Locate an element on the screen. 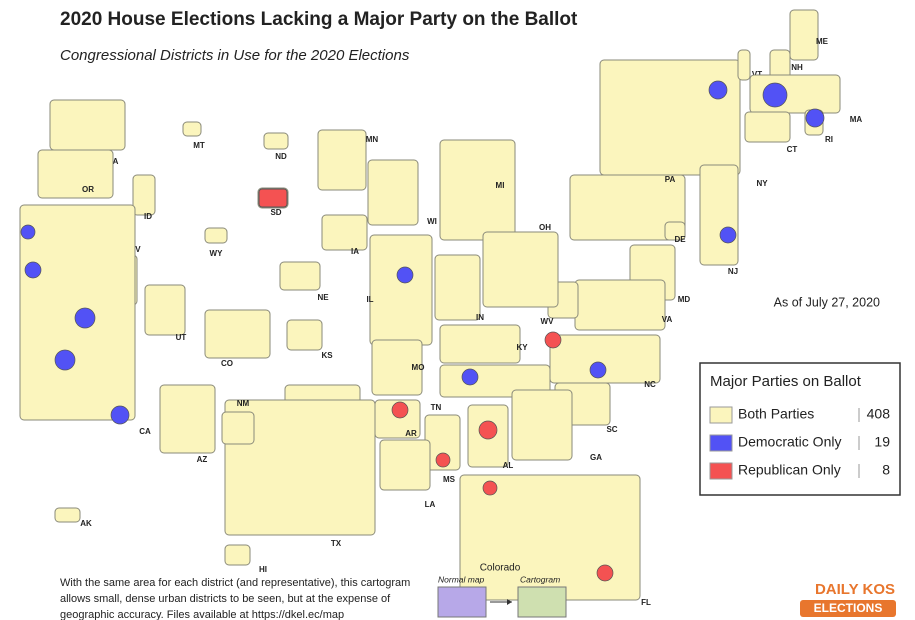 The image size is (915, 620). state-label: KY is located at coordinates (522, 347).